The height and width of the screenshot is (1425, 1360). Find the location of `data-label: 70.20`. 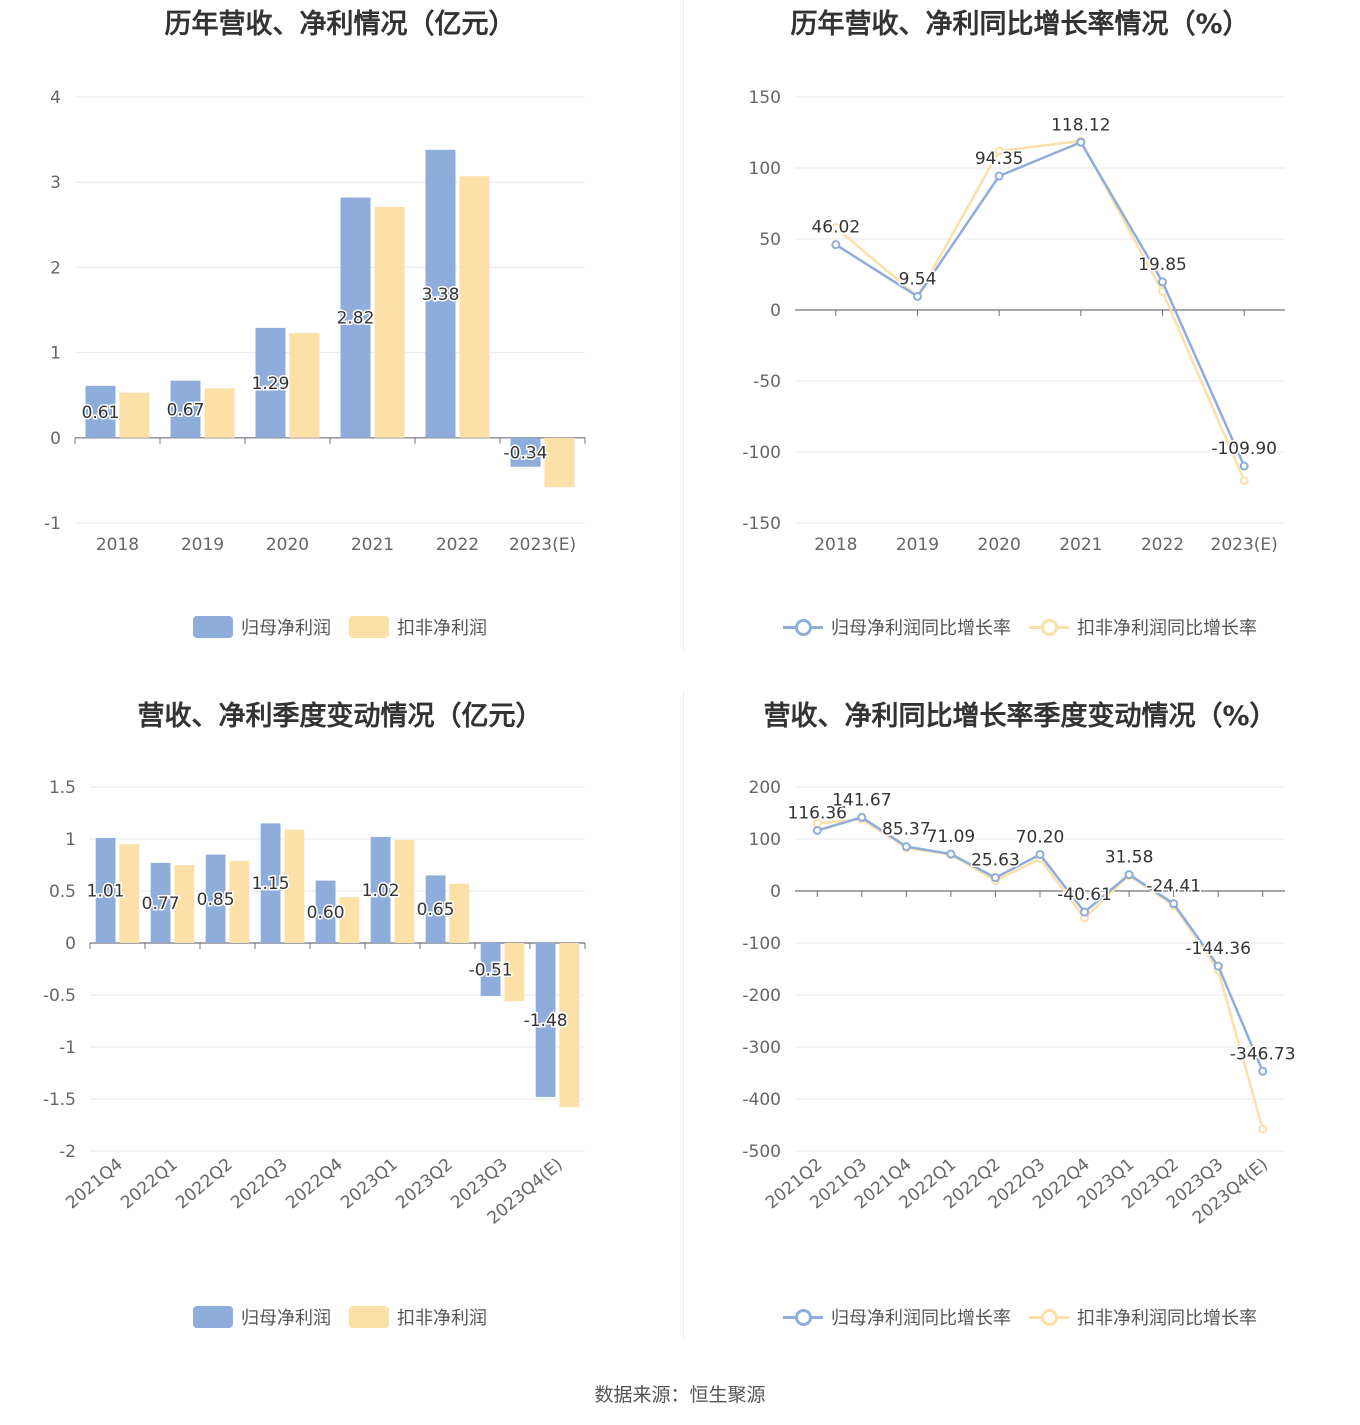

data-label: 70.20 is located at coordinates (1040, 837).